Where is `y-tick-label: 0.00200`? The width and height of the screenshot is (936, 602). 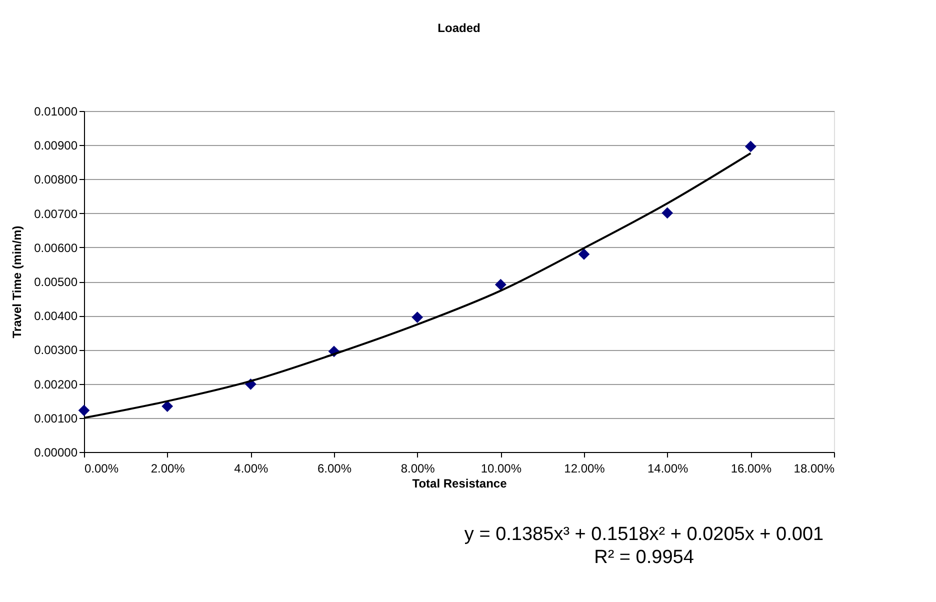
y-tick-label: 0.00200 is located at coordinates (56, 384).